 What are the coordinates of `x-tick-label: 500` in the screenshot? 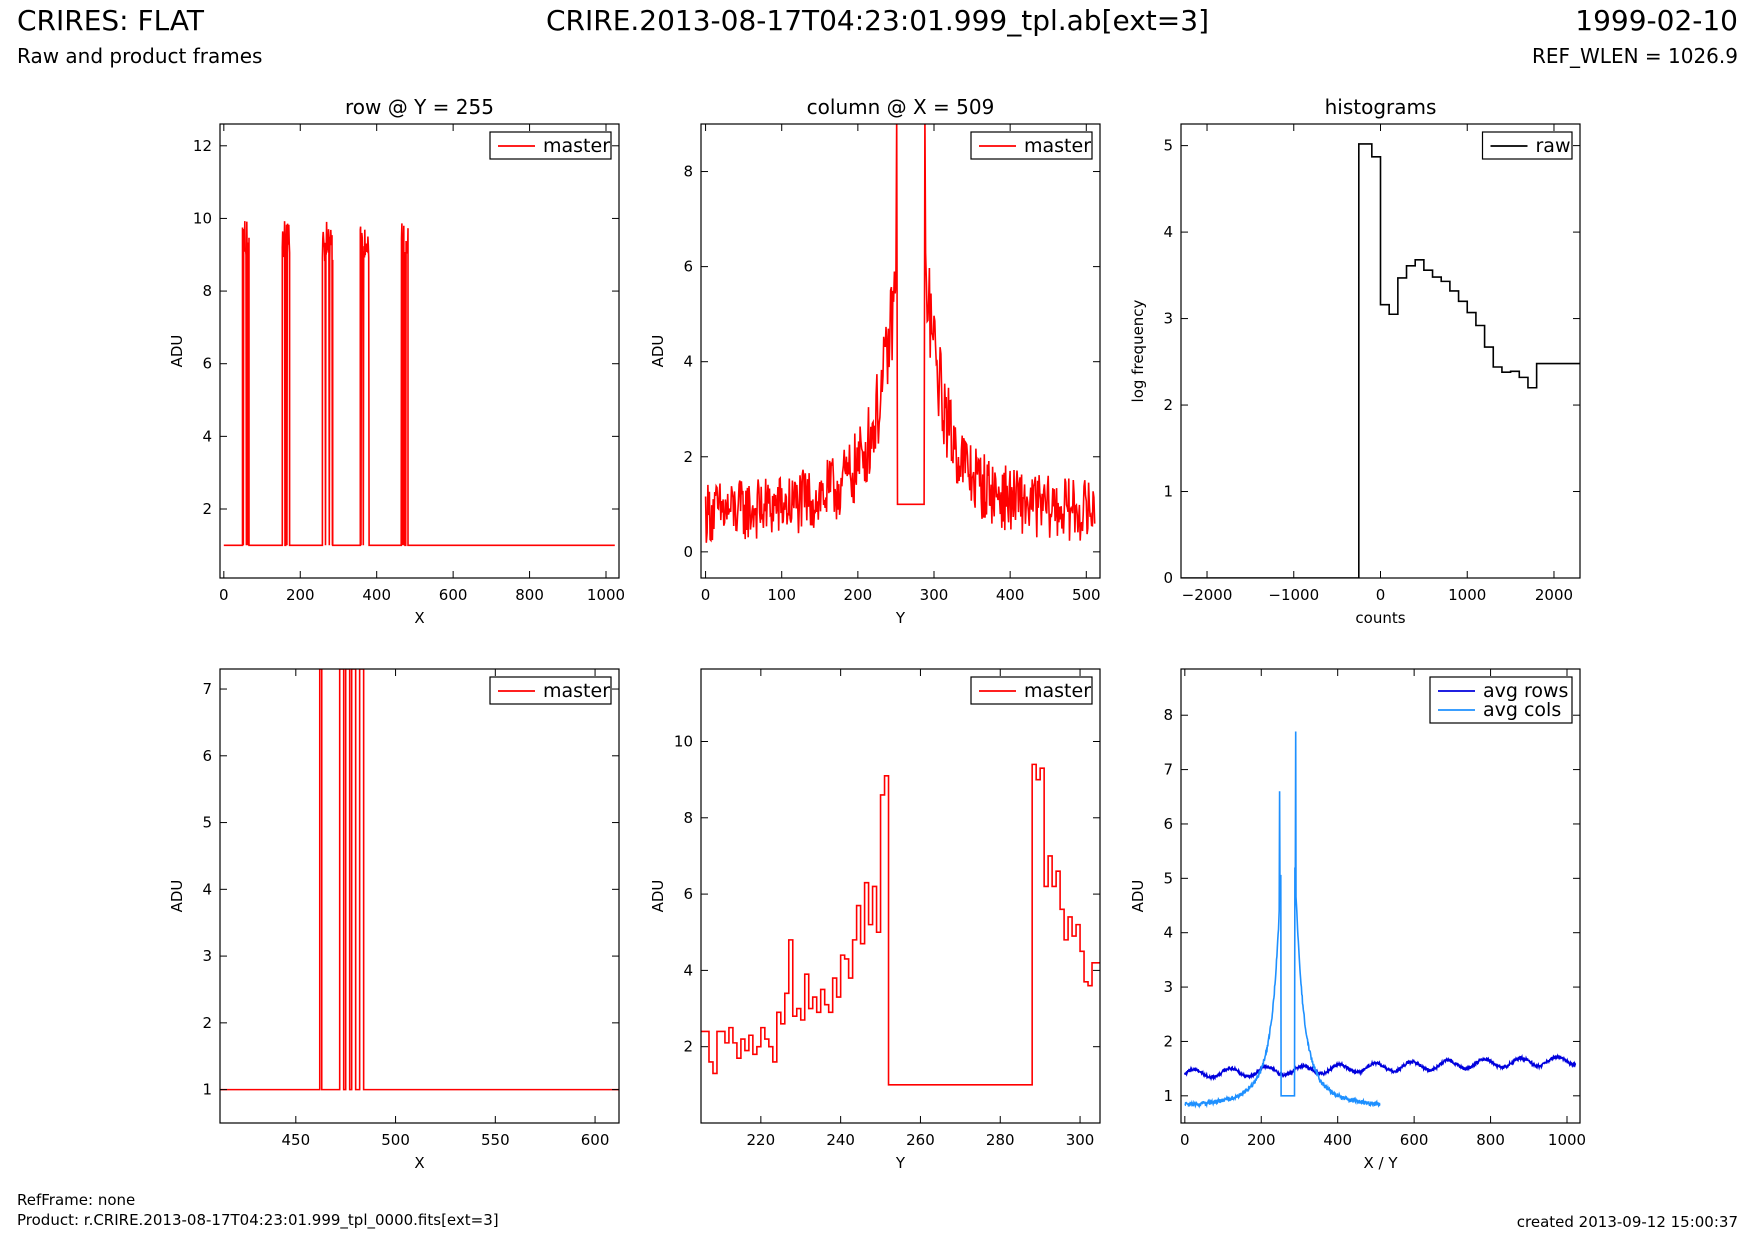 It's located at (395, 1140).